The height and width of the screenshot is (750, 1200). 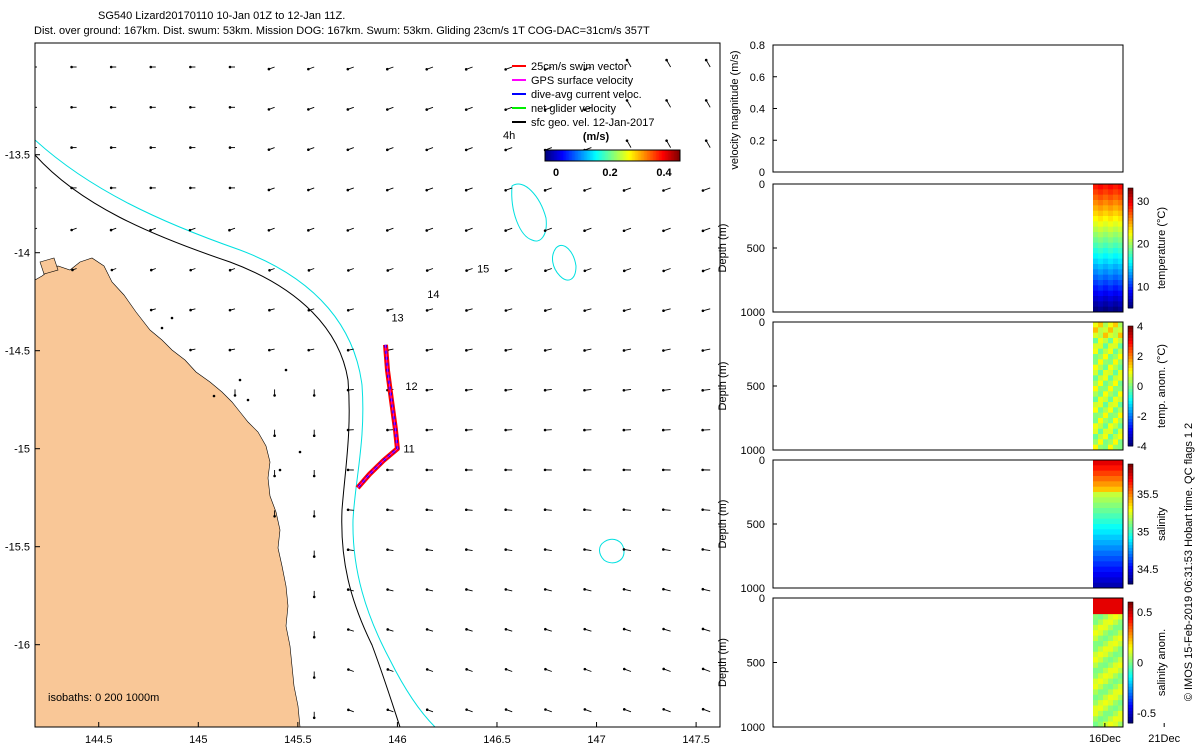 What do you see at coordinates (300, 452) in the screenshot?
I see `reef-speck` at bounding box center [300, 452].